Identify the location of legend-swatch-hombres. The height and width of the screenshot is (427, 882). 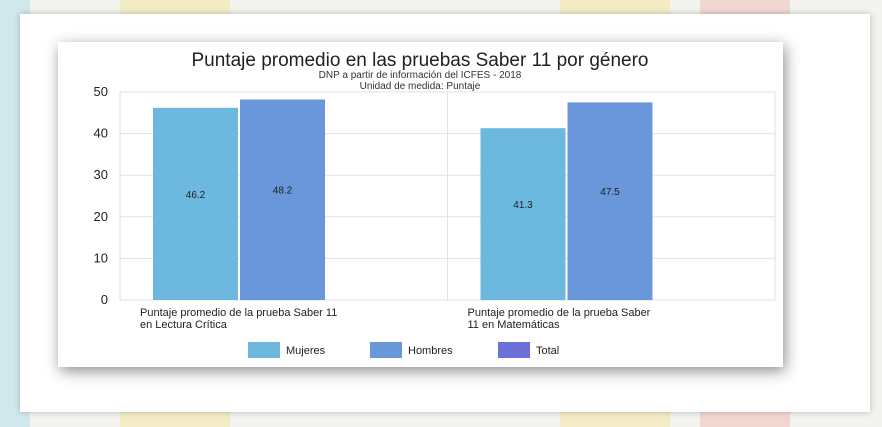
(386, 350).